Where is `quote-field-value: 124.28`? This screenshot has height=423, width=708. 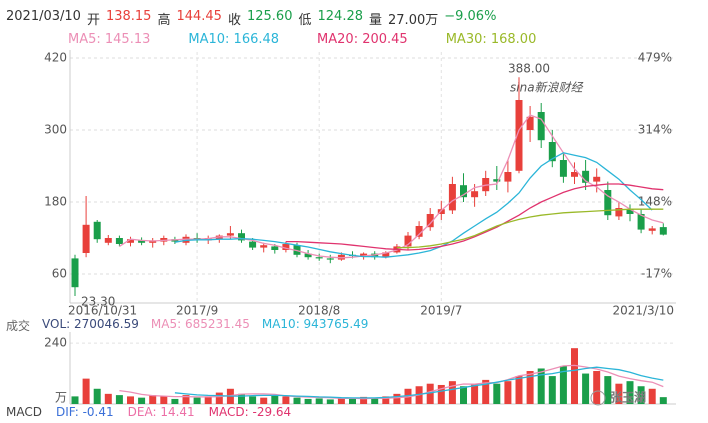 quote-field-value: 124.28 is located at coordinates (340, 16).